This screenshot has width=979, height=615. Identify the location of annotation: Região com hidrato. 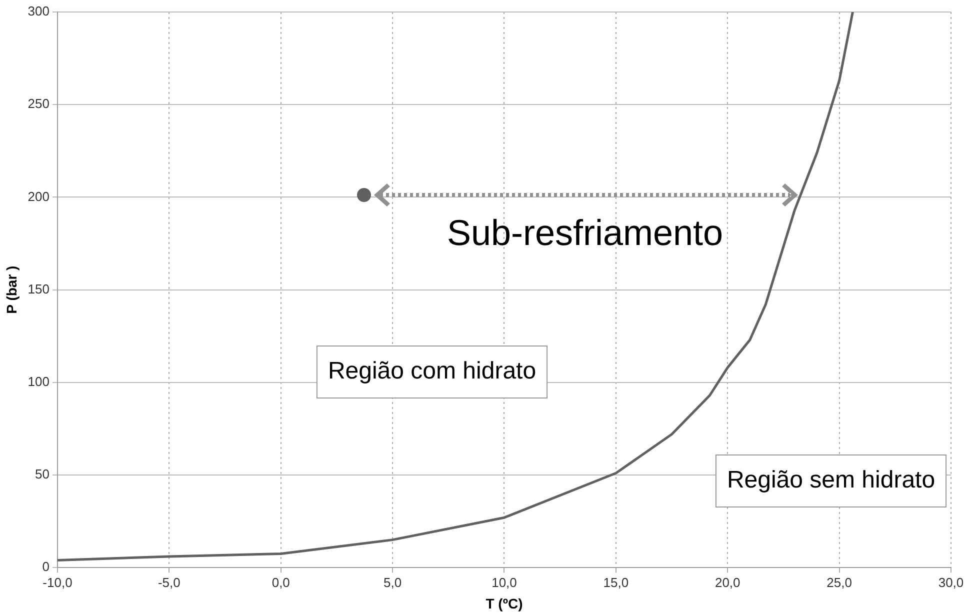
(432, 371).